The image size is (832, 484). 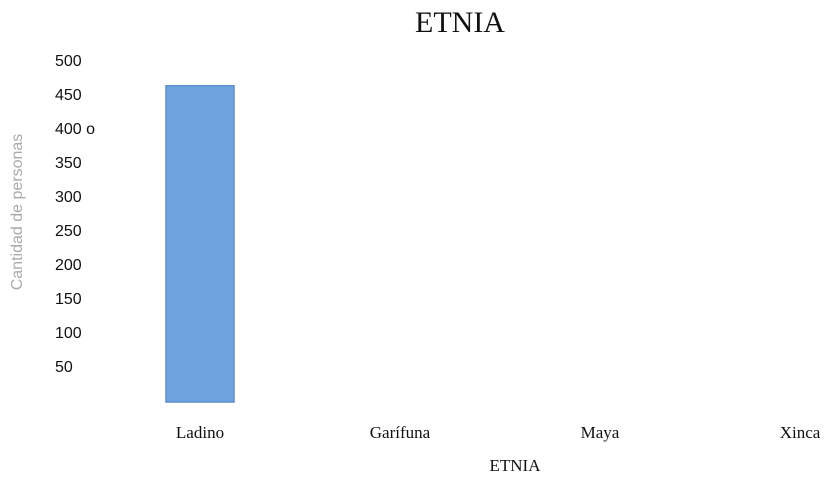 What do you see at coordinates (68, 231) in the screenshot?
I see `y-tick-label: 250` at bounding box center [68, 231].